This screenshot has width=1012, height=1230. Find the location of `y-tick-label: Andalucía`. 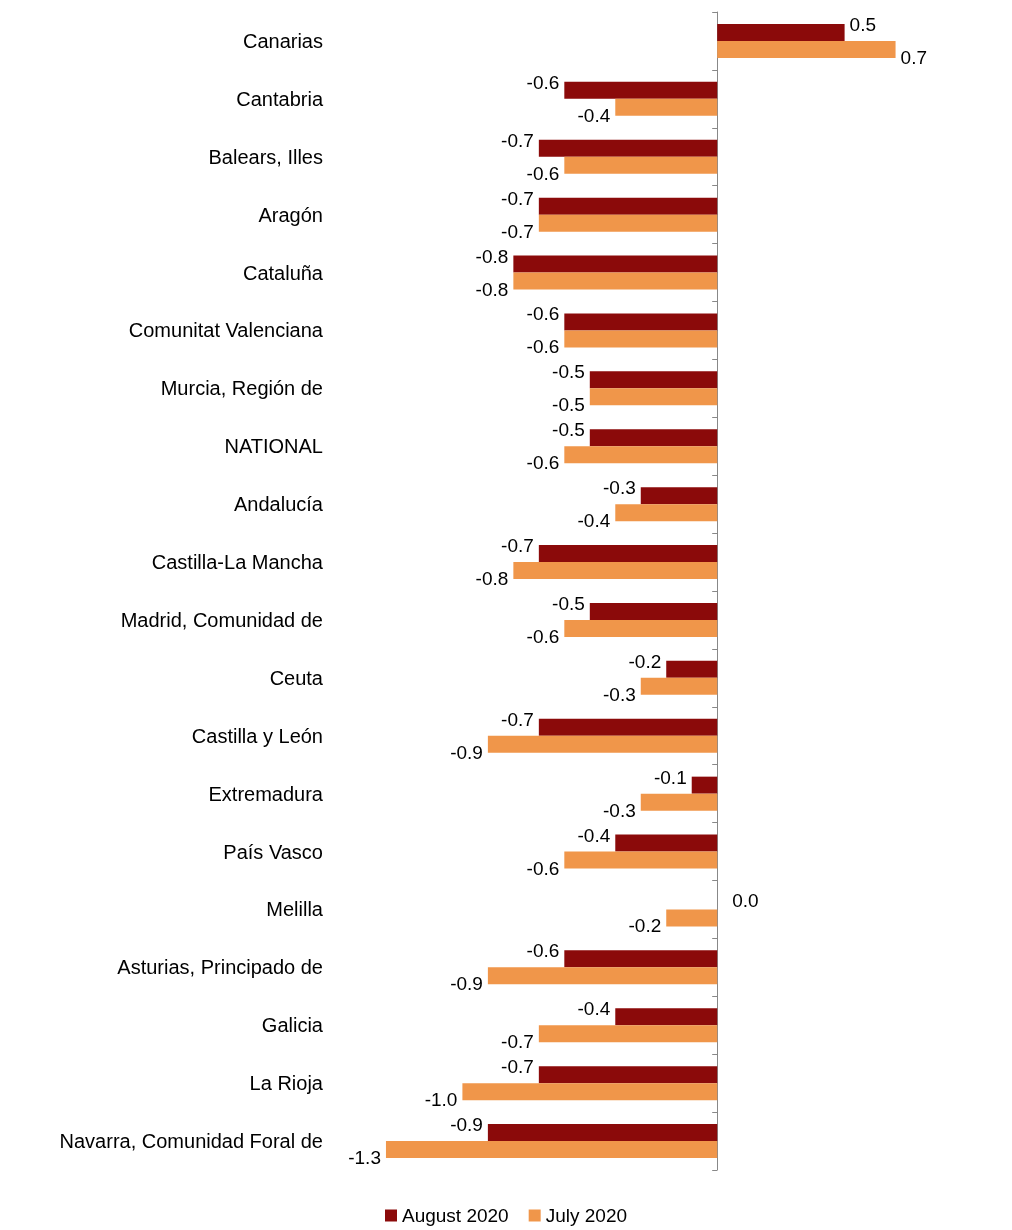

y-tick-label: Andalucía is located at coordinates (279, 504).